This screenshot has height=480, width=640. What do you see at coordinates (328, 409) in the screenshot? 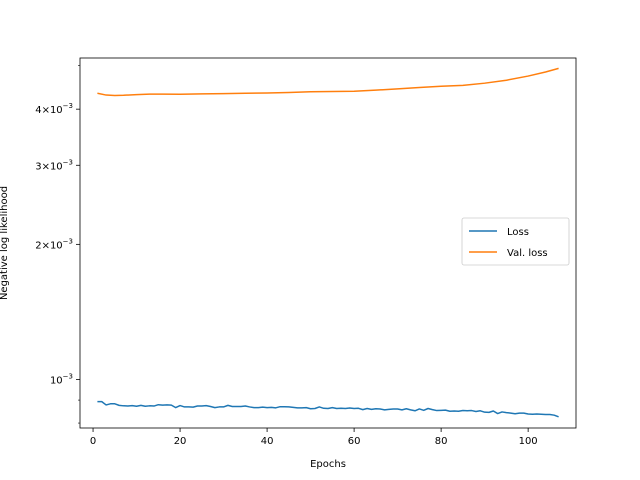
I see `series-line-loss` at bounding box center [328, 409].